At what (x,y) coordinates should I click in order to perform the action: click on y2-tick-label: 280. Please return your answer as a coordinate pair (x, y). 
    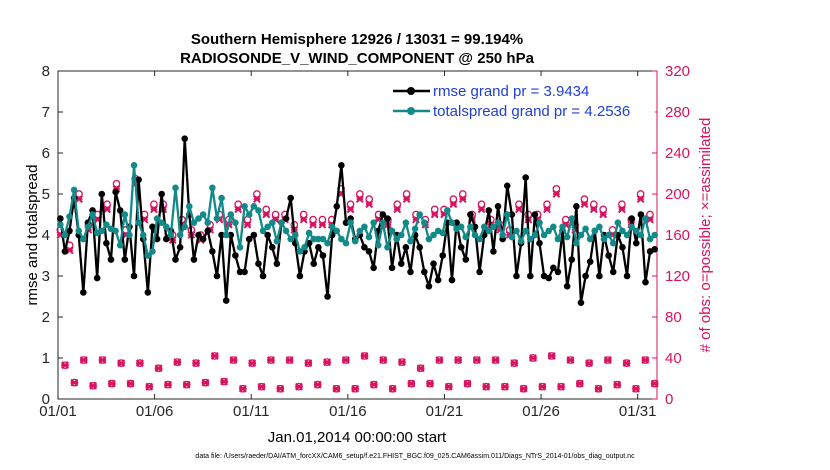
    Looking at the image, I should click on (677, 112).